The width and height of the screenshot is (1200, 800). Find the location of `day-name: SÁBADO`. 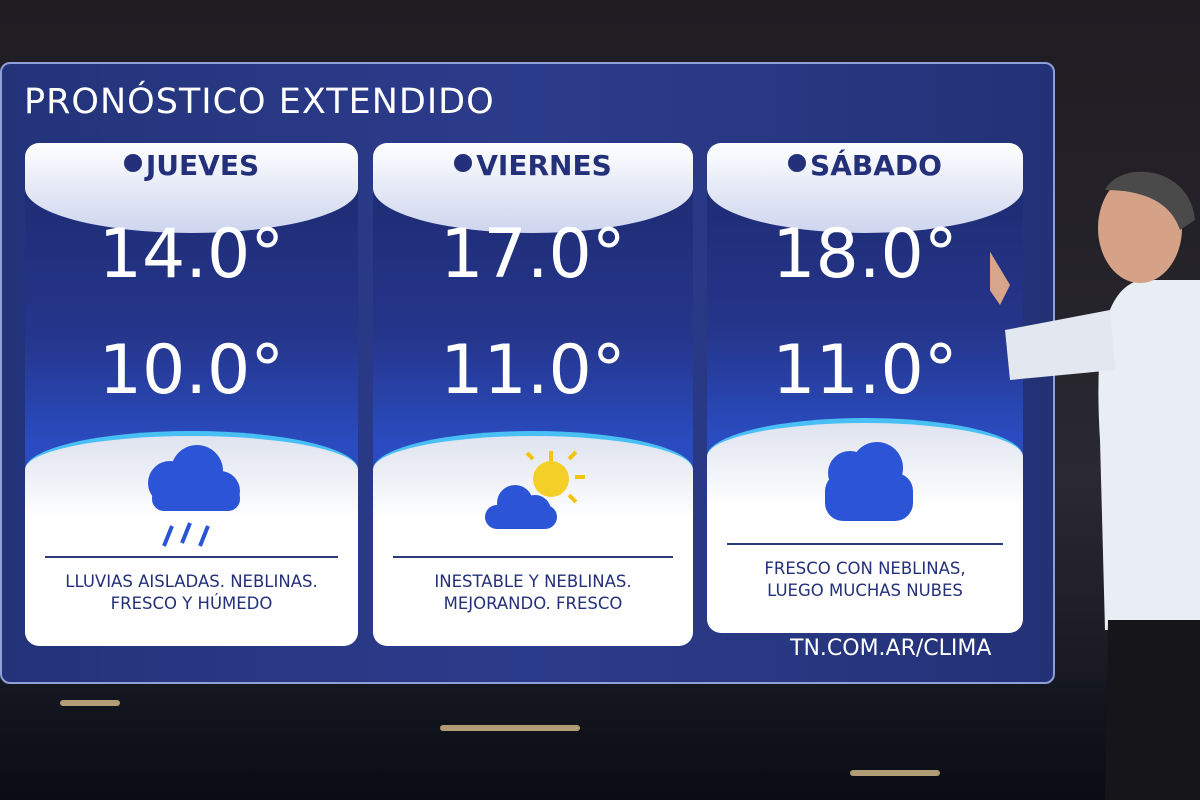

day-name: SÁBADO is located at coordinates (876, 165).